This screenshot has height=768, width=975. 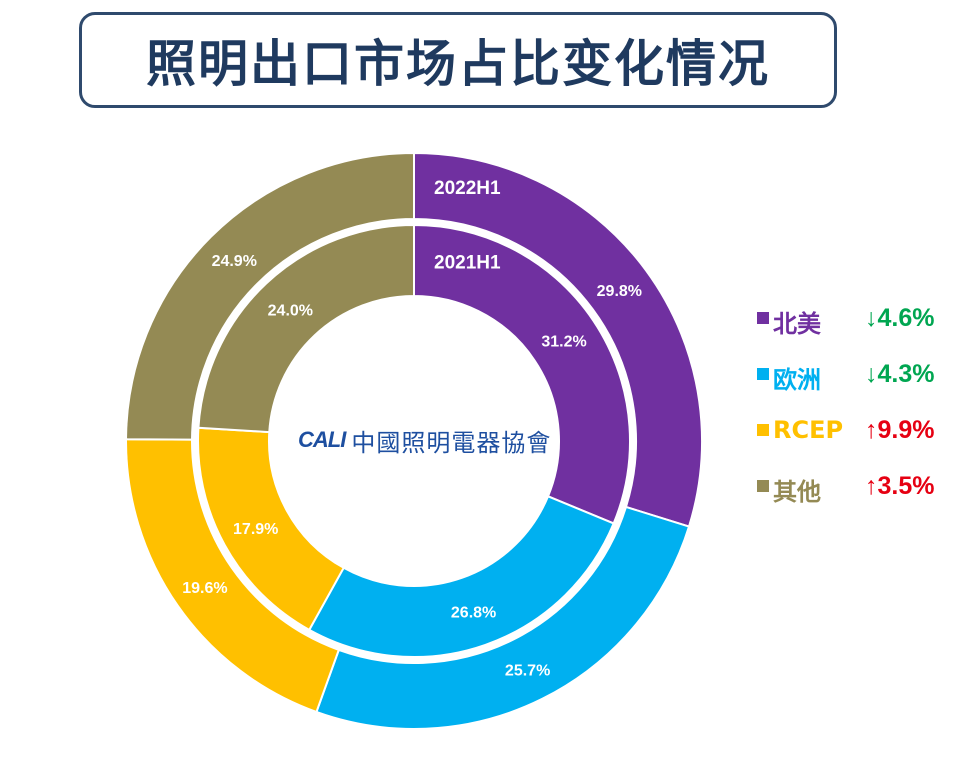 What do you see at coordinates (204, 588) in the screenshot?
I see `data-label-outer-rcep: 19.6%` at bounding box center [204, 588].